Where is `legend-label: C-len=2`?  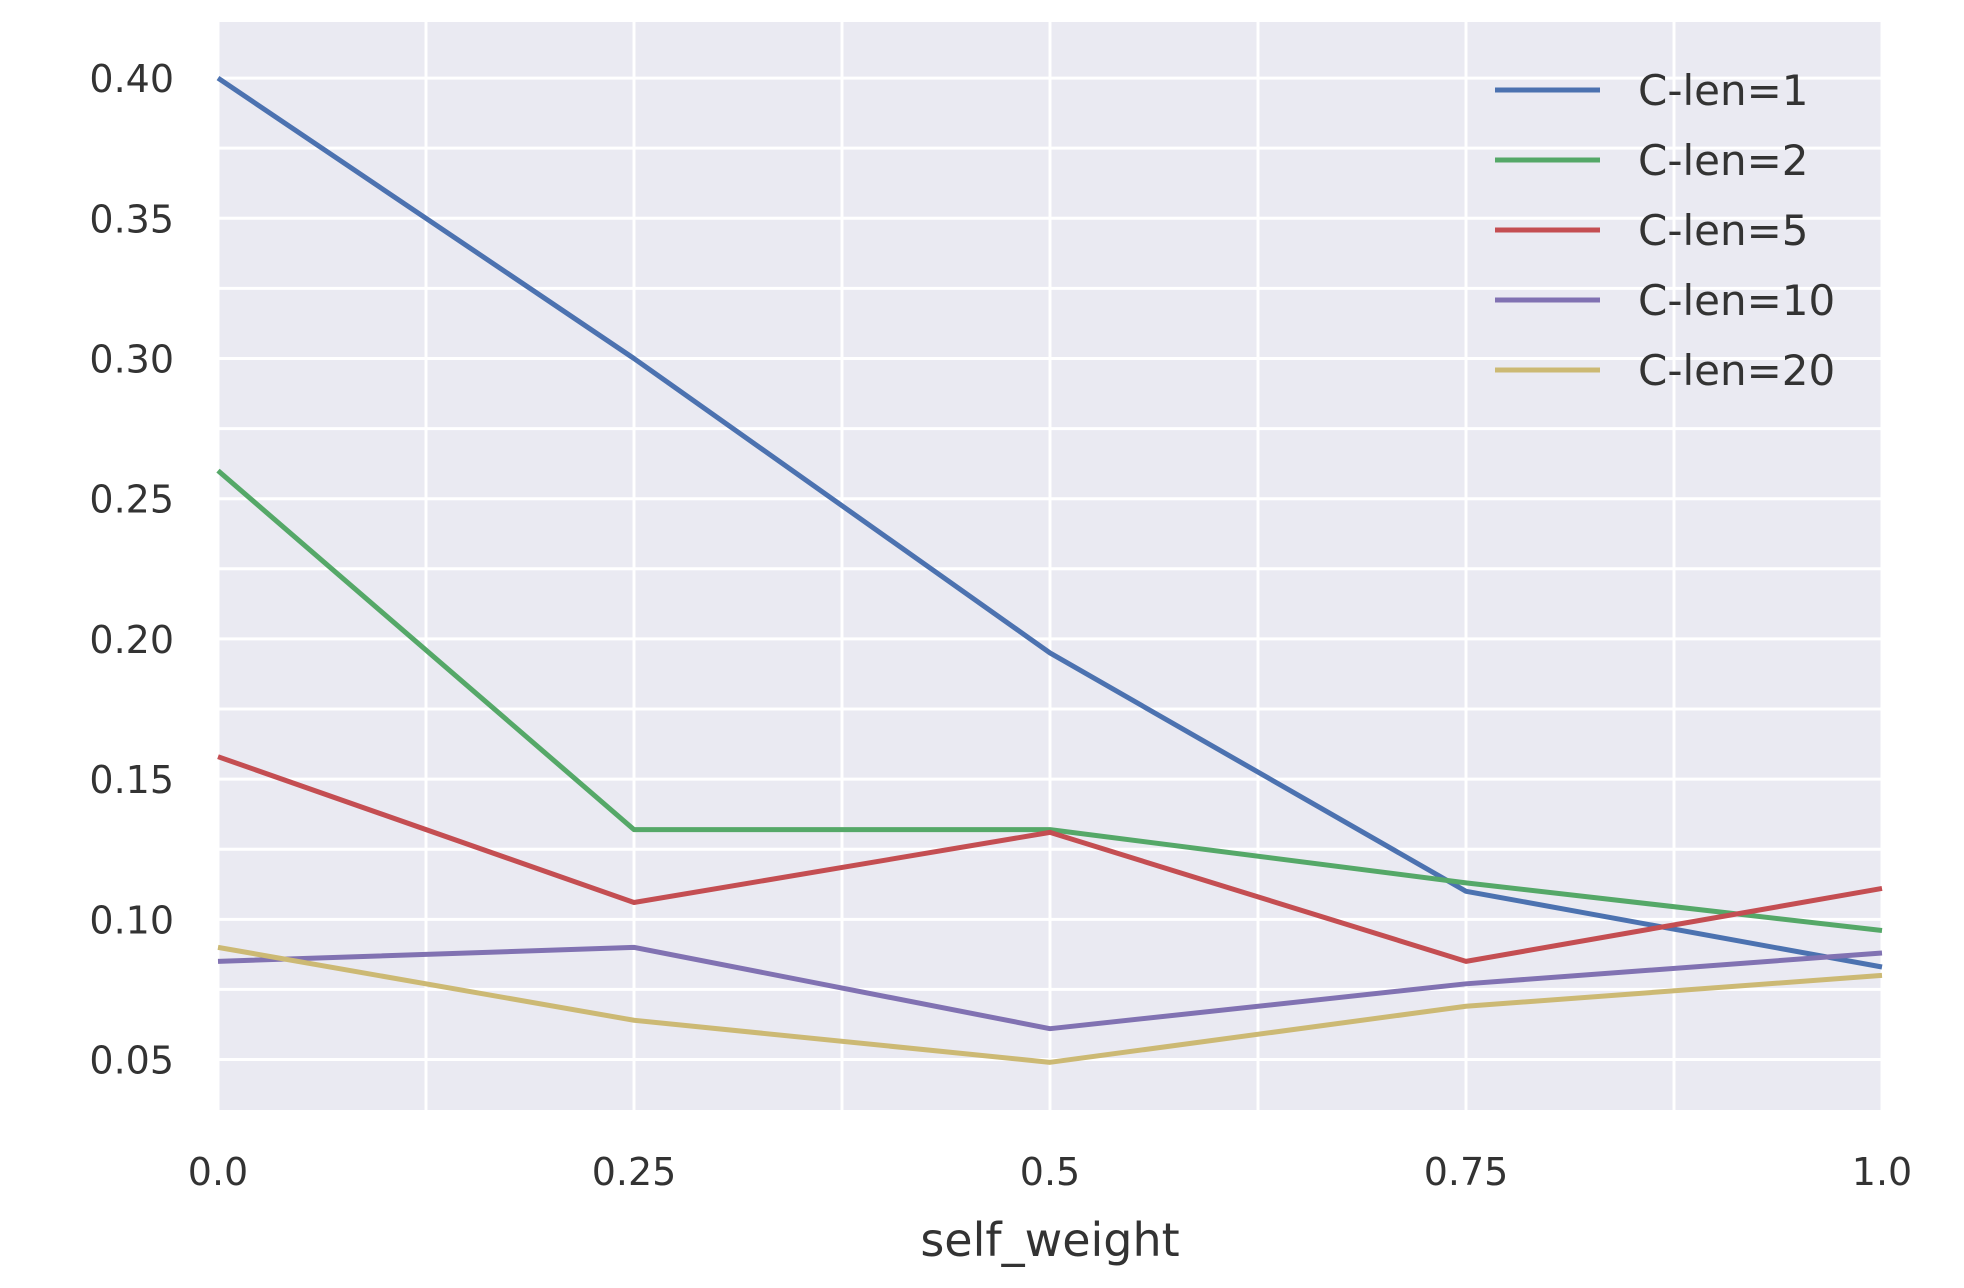
legend-label: C-len=2 is located at coordinates (1723, 160).